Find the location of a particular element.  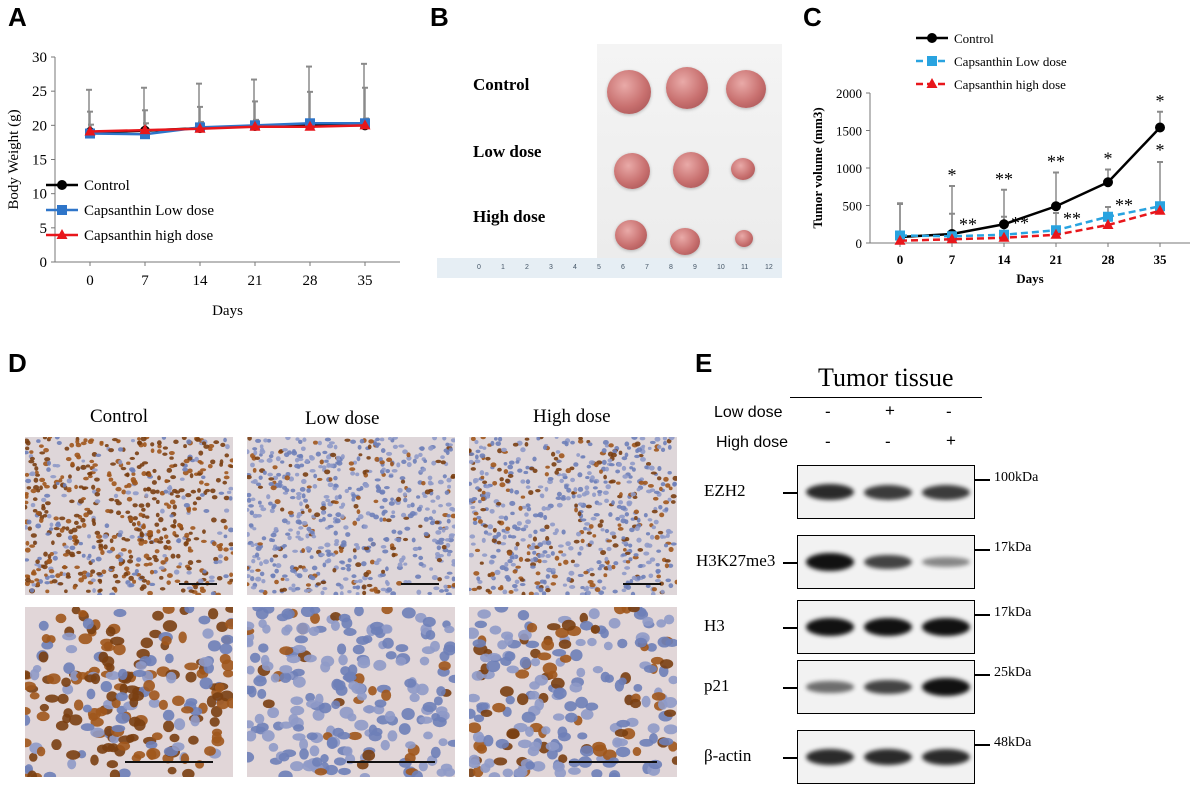

blot-title: Tumor tissue is located at coordinates (886, 377).